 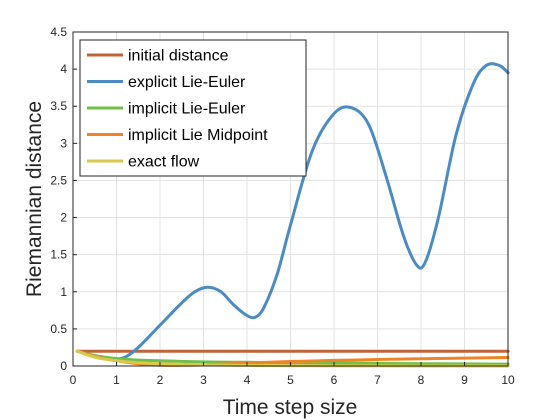 What do you see at coordinates (63, 218) in the screenshot?
I see `y-tick-label: 2` at bounding box center [63, 218].